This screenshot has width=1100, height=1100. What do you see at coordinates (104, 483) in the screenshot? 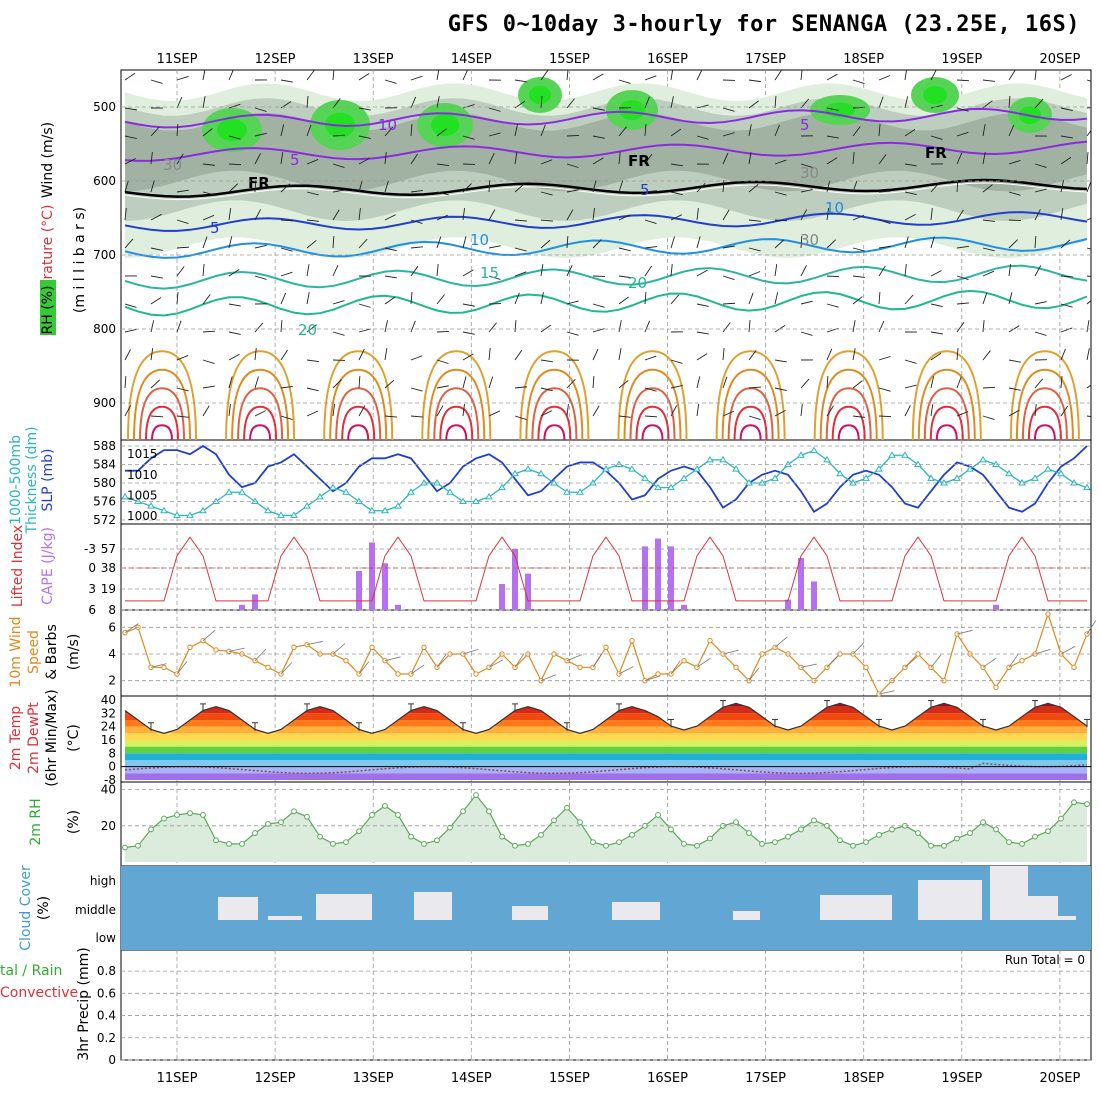
I see `thickness-tick: 580` at bounding box center [104, 483].